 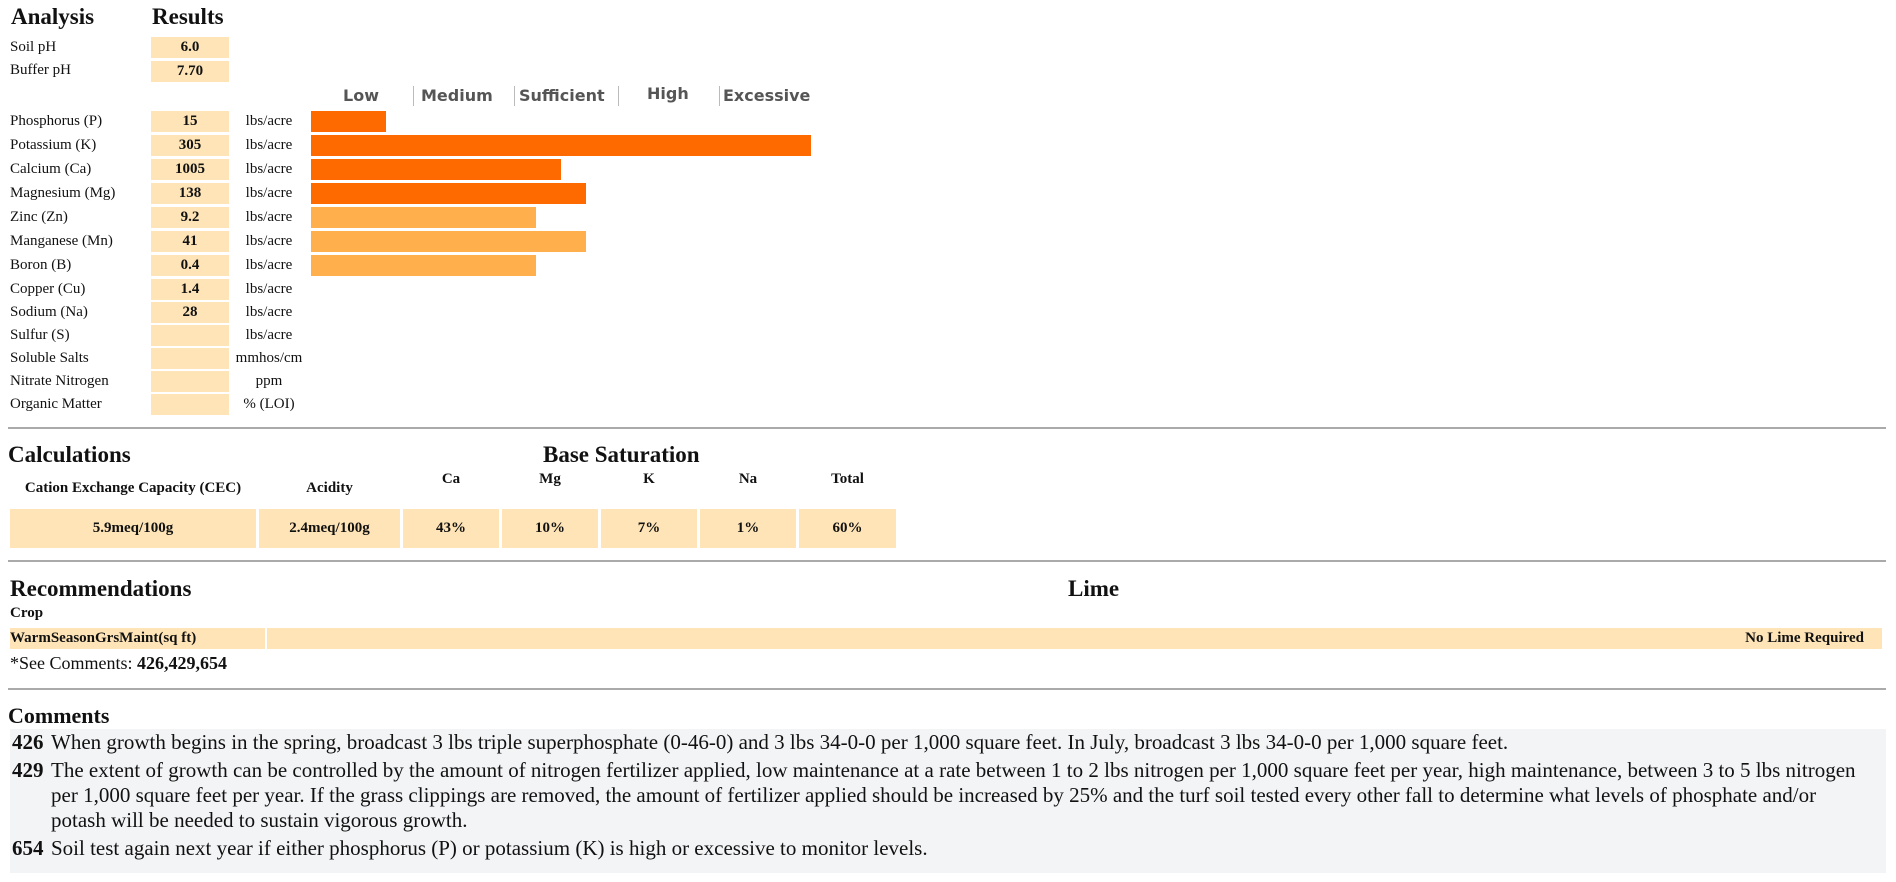 What do you see at coordinates (63, 193) in the screenshot?
I see `nutrient-label: Magnesium (Mg)` at bounding box center [63, 193].